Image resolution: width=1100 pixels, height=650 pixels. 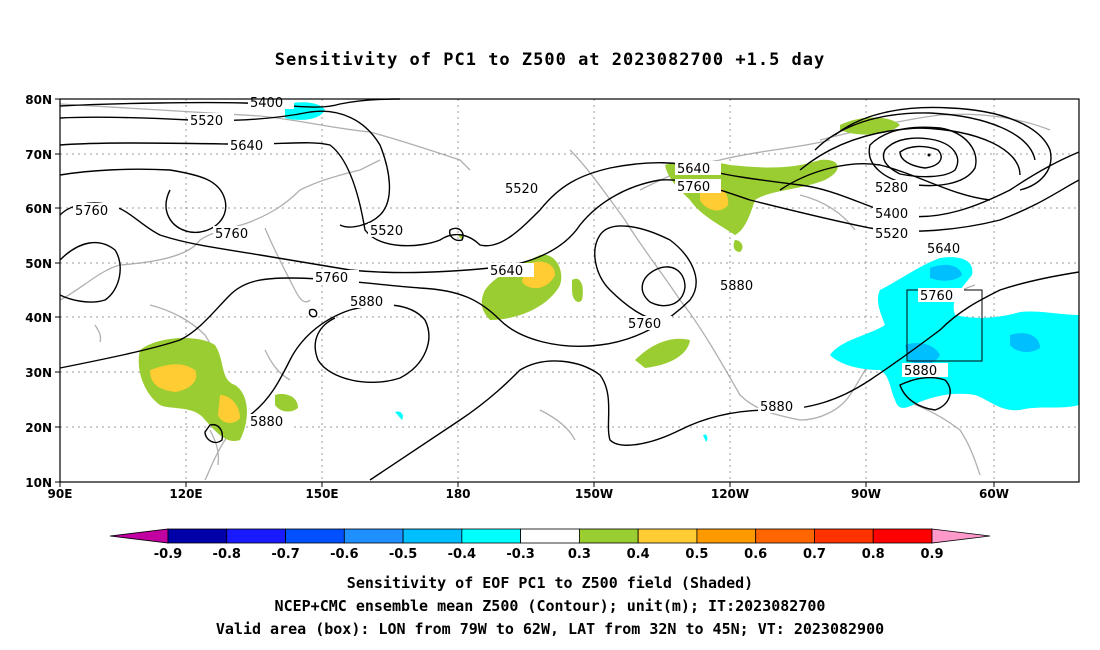 I want to click on lat-tick-label: 10N, so click(x=38, y=483).